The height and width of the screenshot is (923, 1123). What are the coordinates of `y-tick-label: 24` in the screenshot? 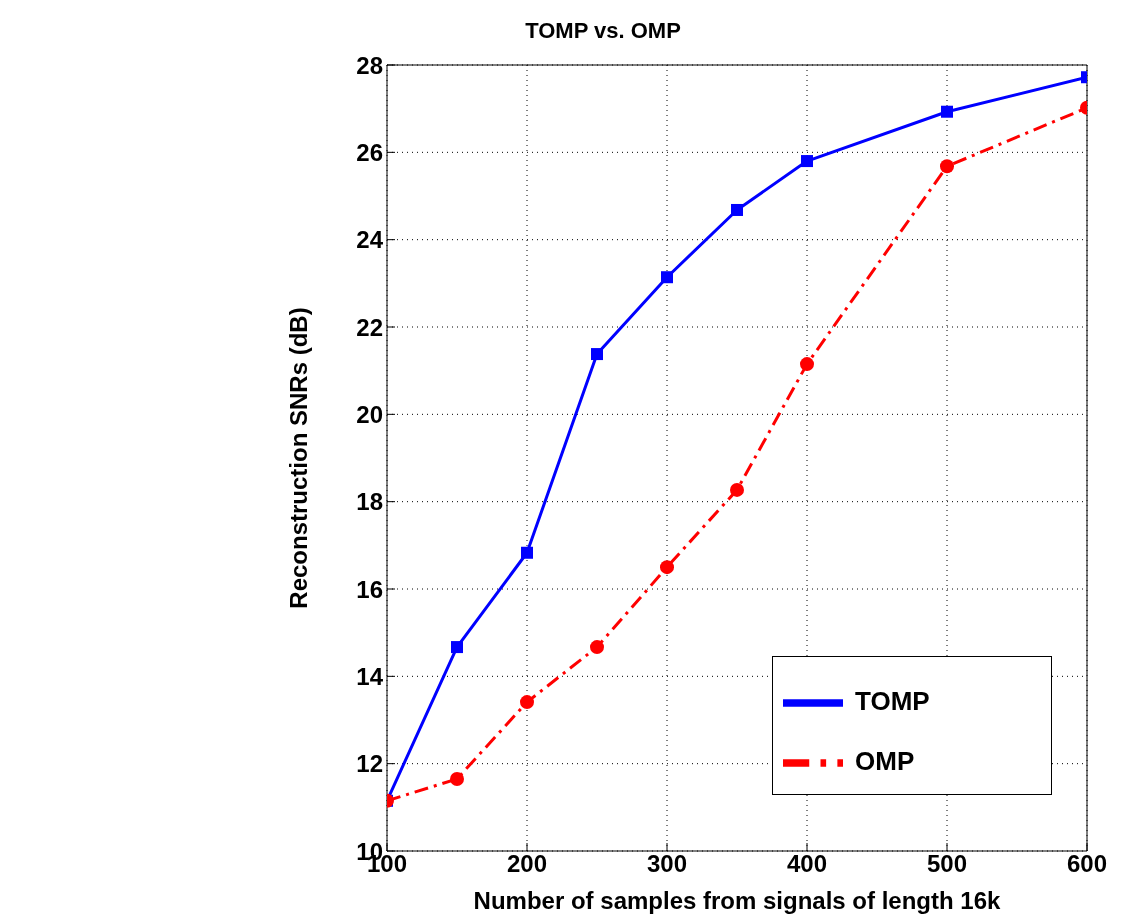 It's located at (370, 240).